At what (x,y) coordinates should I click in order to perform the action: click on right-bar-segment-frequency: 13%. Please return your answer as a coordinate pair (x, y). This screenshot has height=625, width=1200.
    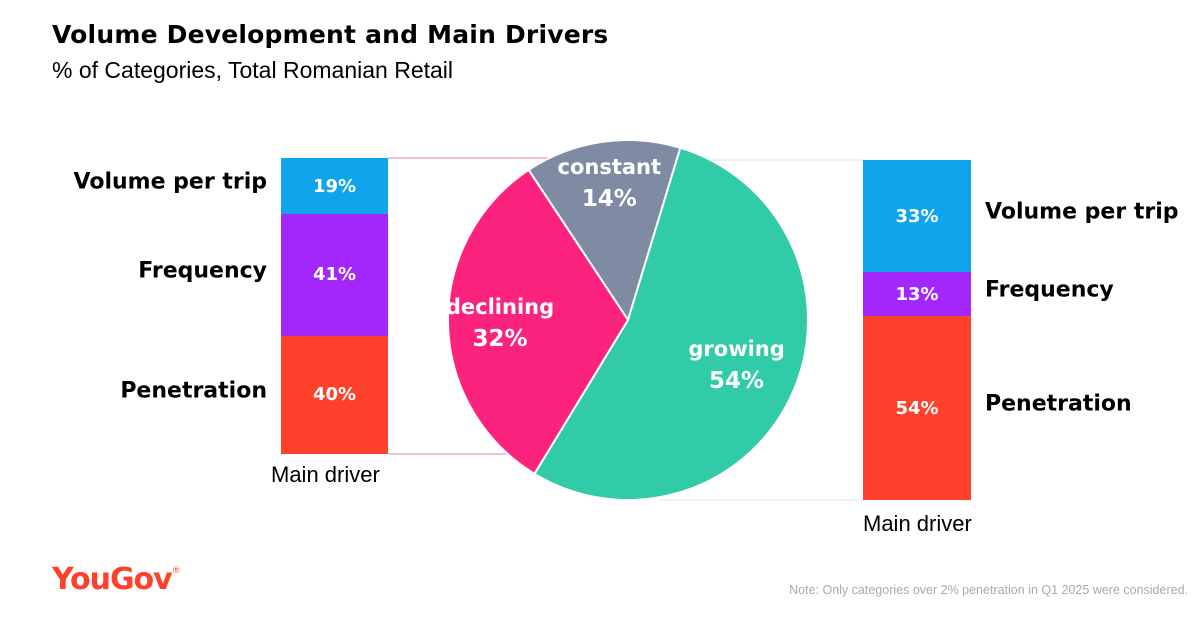
    Looking at the image, I should click on (917, 294).